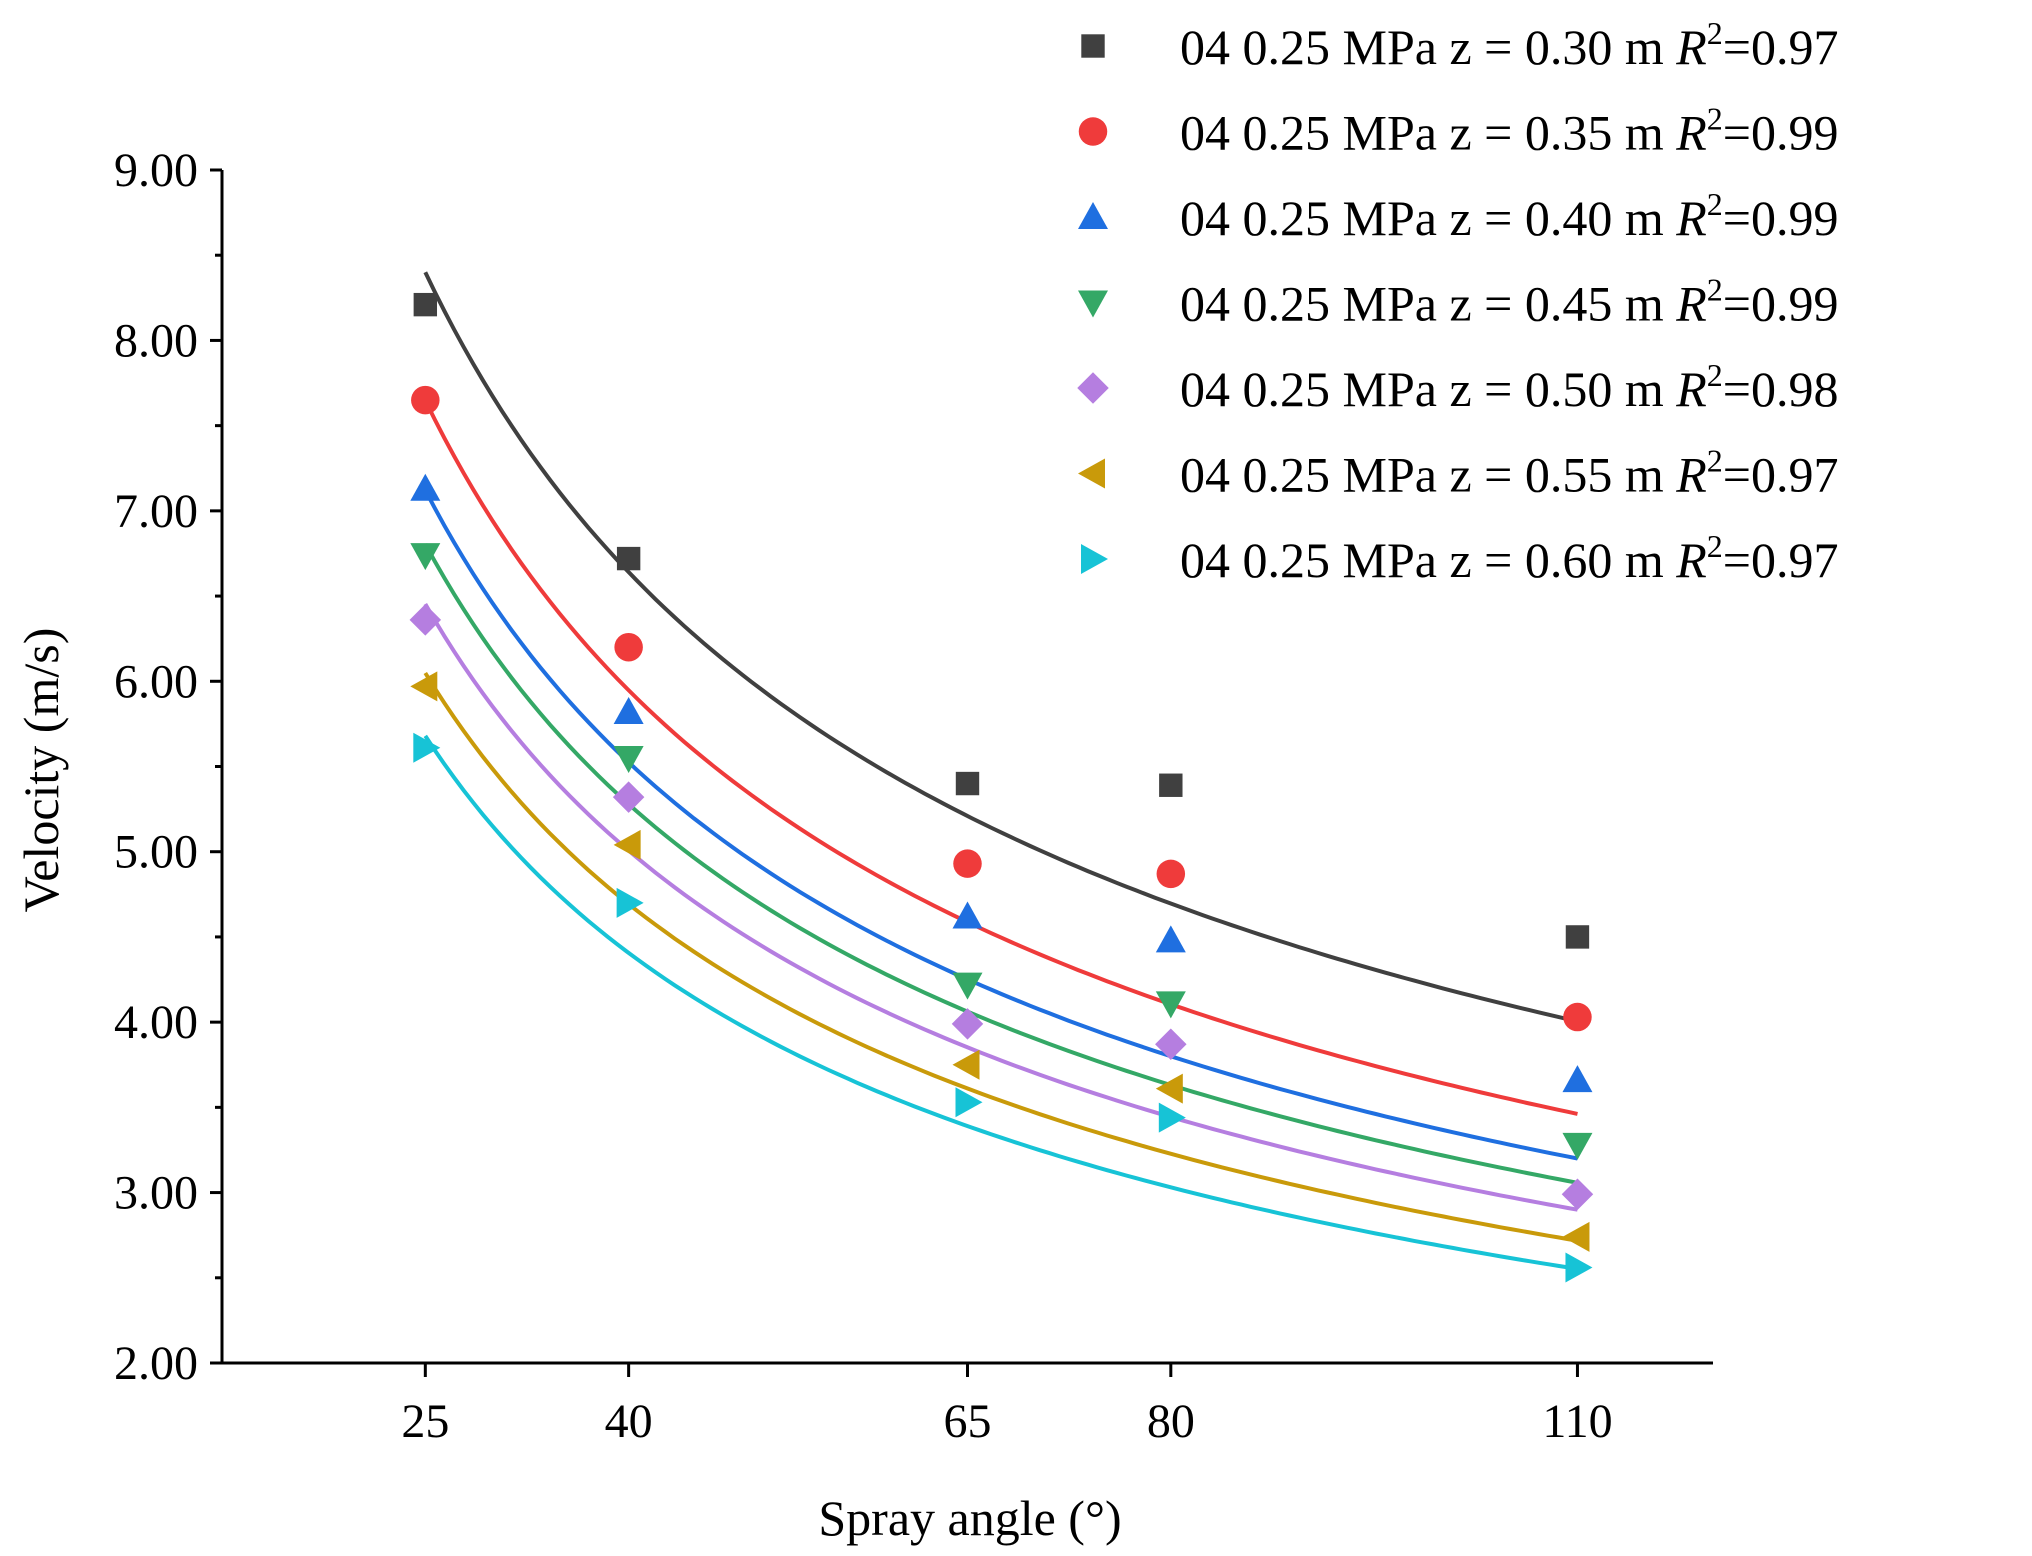 This screenshot has width=2032, height=1556. I want to click on legend-label-series-4: 04 0.25 MPa z = 0.45 m R2=0.99, so click(1509, 302).